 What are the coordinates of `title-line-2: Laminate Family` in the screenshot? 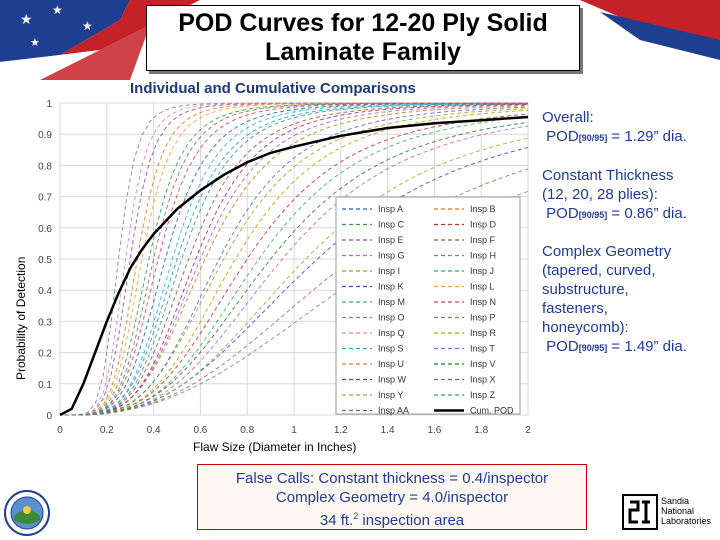 It's located at (363, 52).